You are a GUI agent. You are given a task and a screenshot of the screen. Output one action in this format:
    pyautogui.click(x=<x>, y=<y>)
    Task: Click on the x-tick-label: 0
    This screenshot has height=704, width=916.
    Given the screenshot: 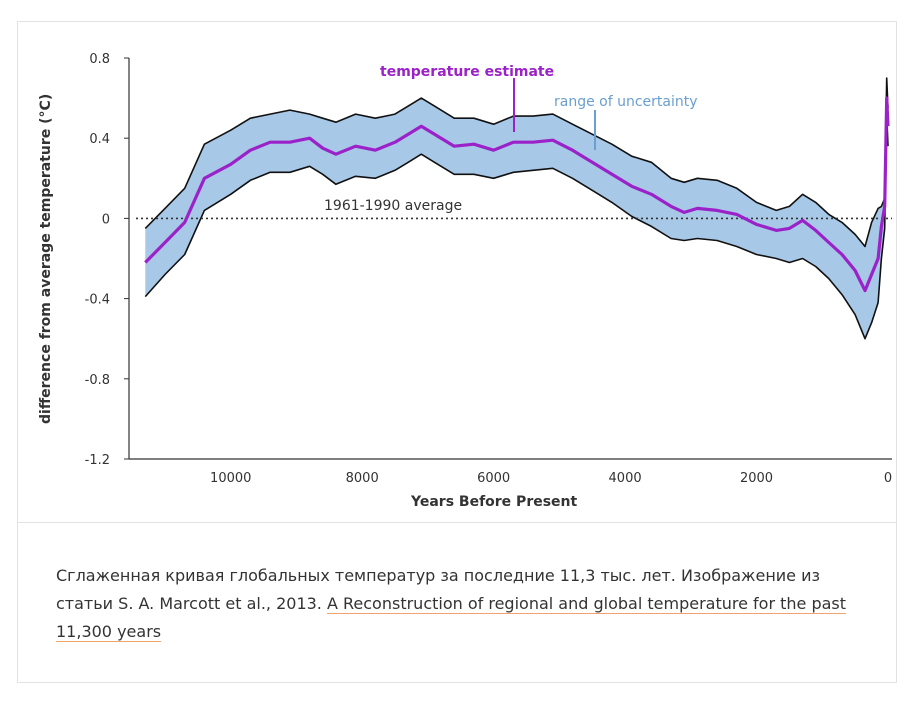 What is the action you would take?
    pyautogui.click(x=888, y=478)
    